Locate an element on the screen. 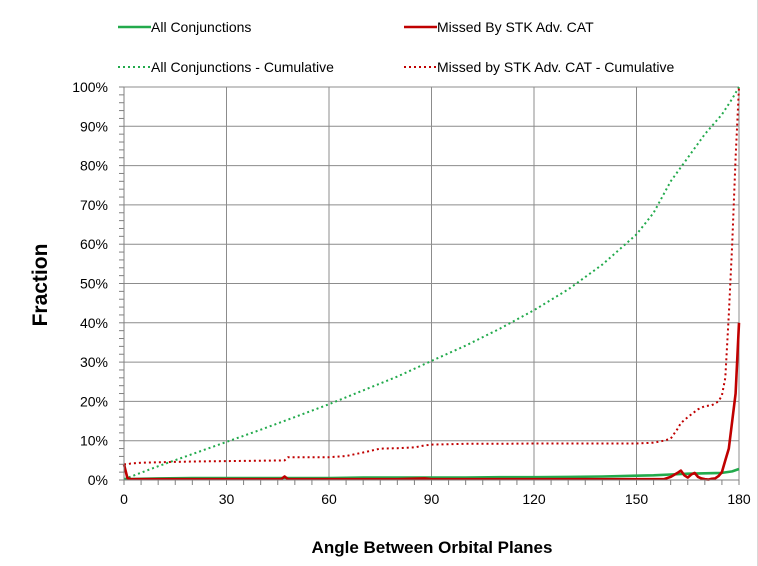 This screenshot has width=758, height=566. x-tick-label: 30 is located at coordinates (227, 499).